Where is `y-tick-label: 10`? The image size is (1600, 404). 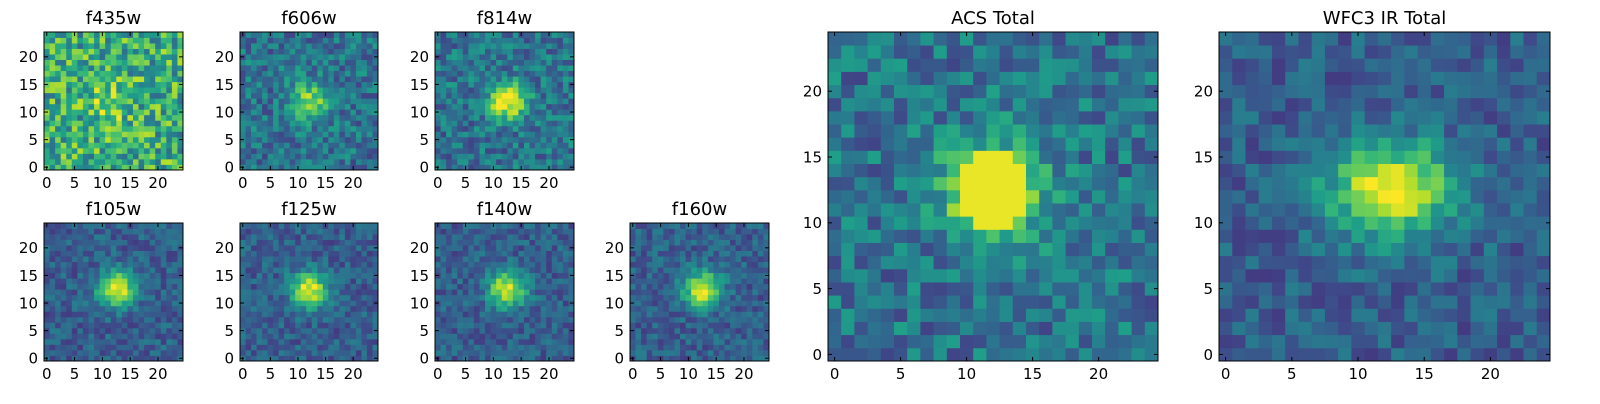 y-tick-label: 10 is located at coordinates (419, 303).